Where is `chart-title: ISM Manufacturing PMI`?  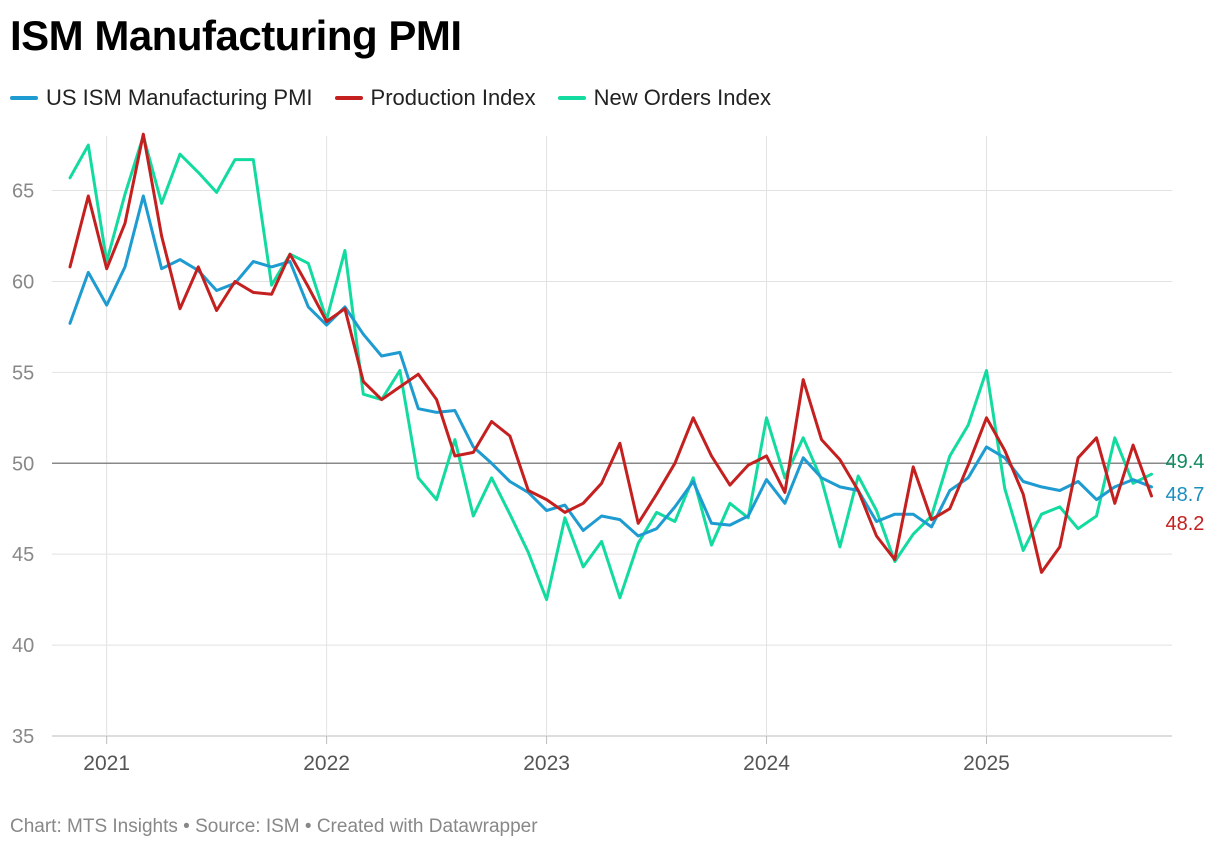 chart-title: ISM Manufacturing PMI is located at coordinates (236, 35).